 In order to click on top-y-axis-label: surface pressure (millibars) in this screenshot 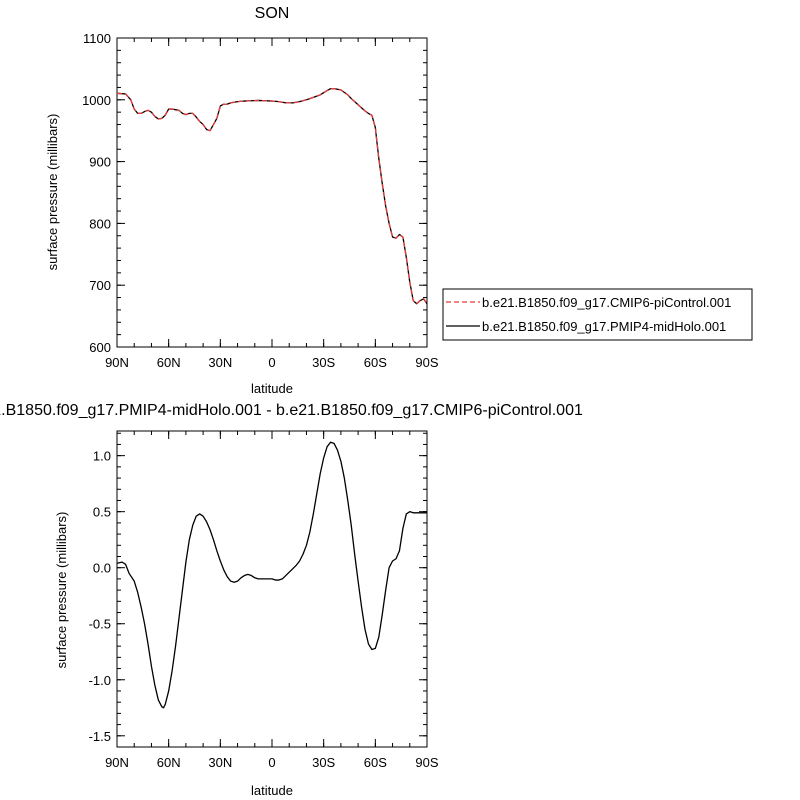, I will do `click(52, 192)`.